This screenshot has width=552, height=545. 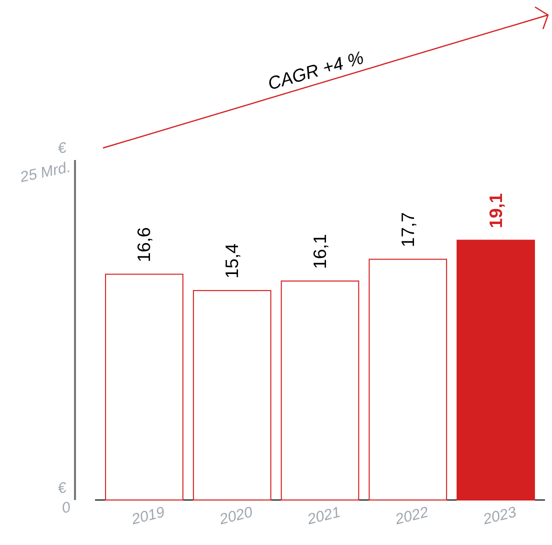 What do you see at coordinates (232, 261) in the screenshot?
I see `data-label: 15,4` at bounding box center [232, 261].